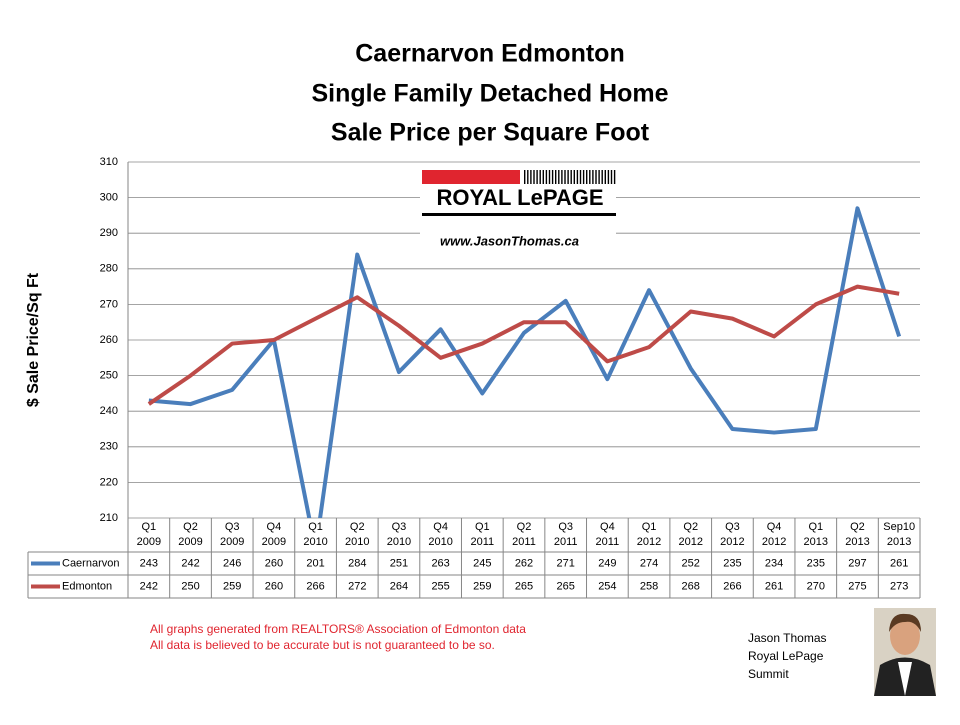  I want to click on y-axis-label: $ Sale Price/Sq Ft, so click(33, 339).